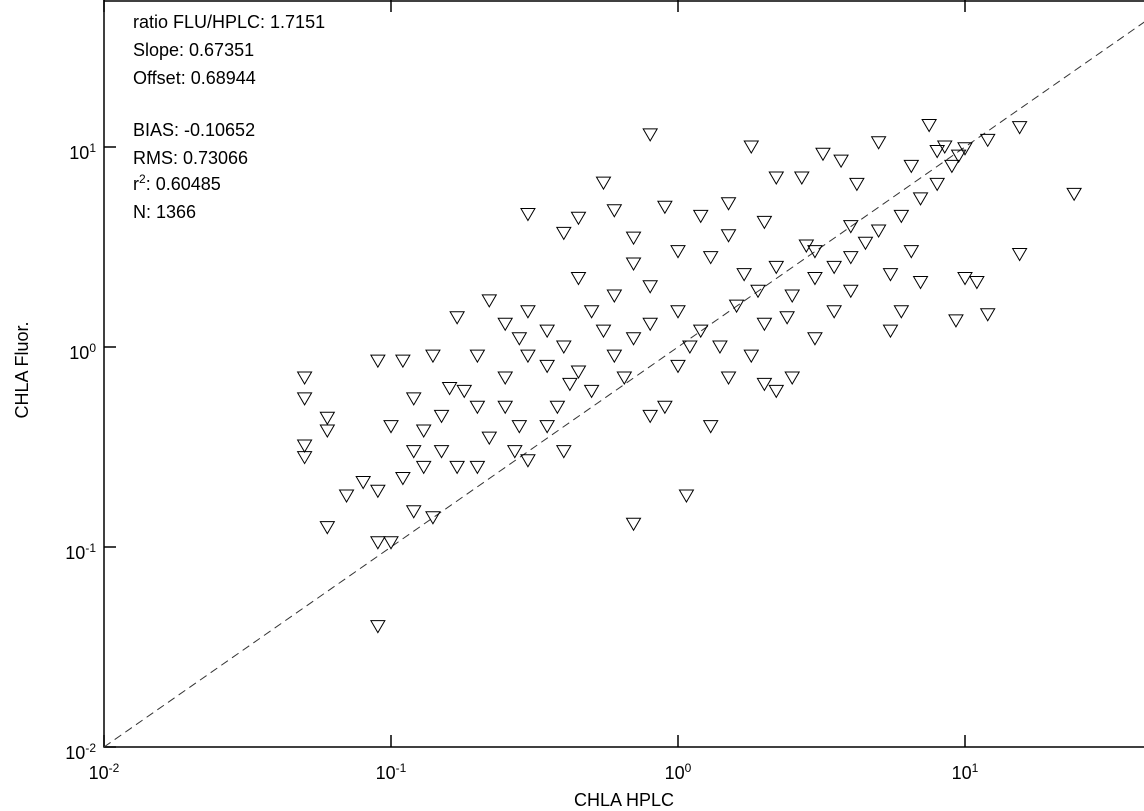 The height and width of the screenshot is (811, 1144). Describe the element at coordinates (624, 800) in the screenshot. I see `x-axis-label: CHLA HPLC` at that location.